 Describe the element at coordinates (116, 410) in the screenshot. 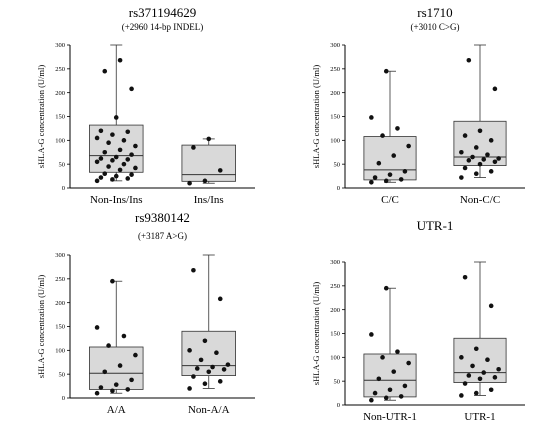

I see `x-tick-label: A/A` at that location.